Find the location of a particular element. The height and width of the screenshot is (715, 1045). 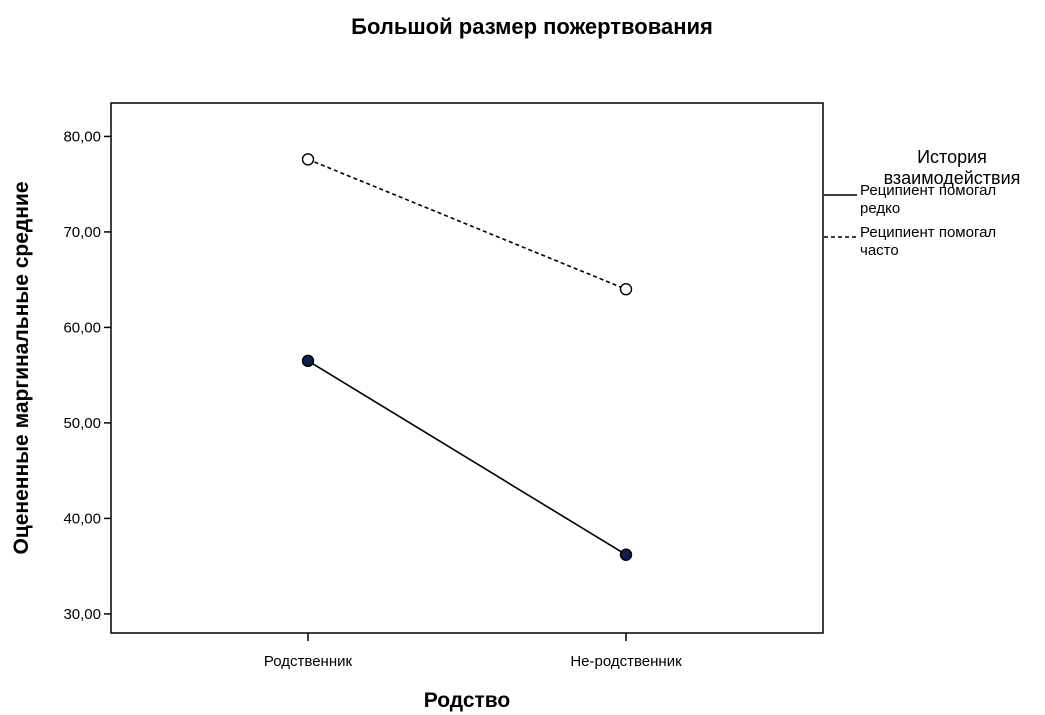

x-tick-label: Не-родственник is located at coordinates (626, 661).